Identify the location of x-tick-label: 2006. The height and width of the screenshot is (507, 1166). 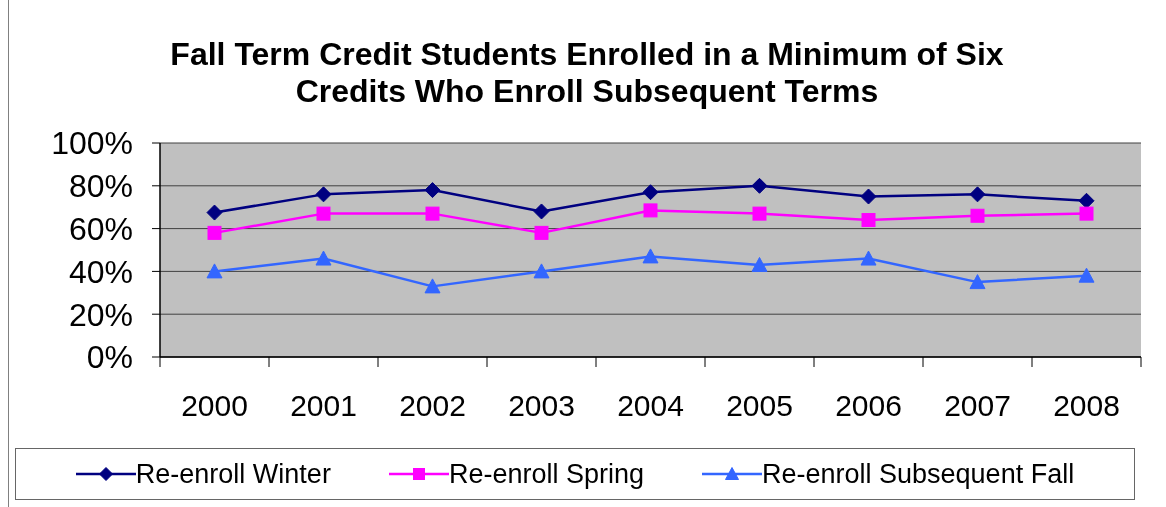
(868, 405).